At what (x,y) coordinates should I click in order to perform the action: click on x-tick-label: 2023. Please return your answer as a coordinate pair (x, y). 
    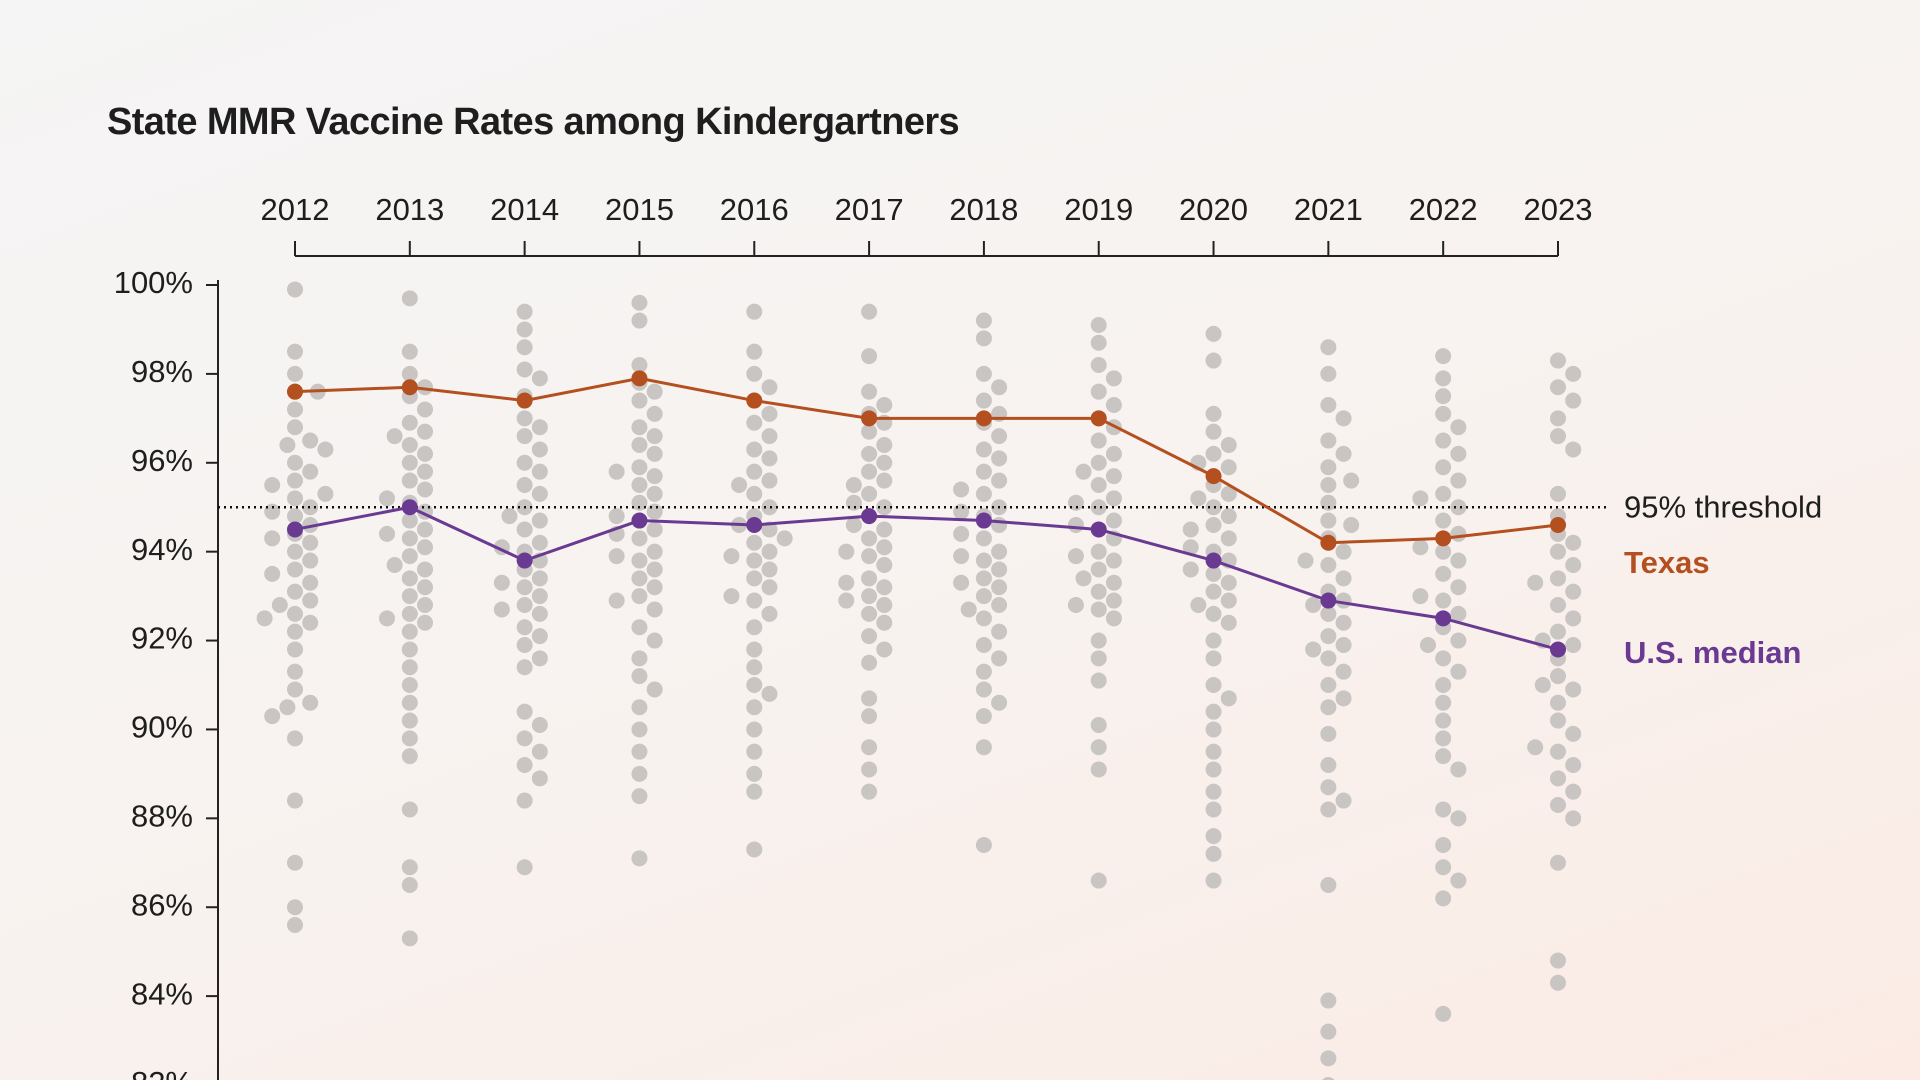
    Looking at the image, I should click on (1558, 209).